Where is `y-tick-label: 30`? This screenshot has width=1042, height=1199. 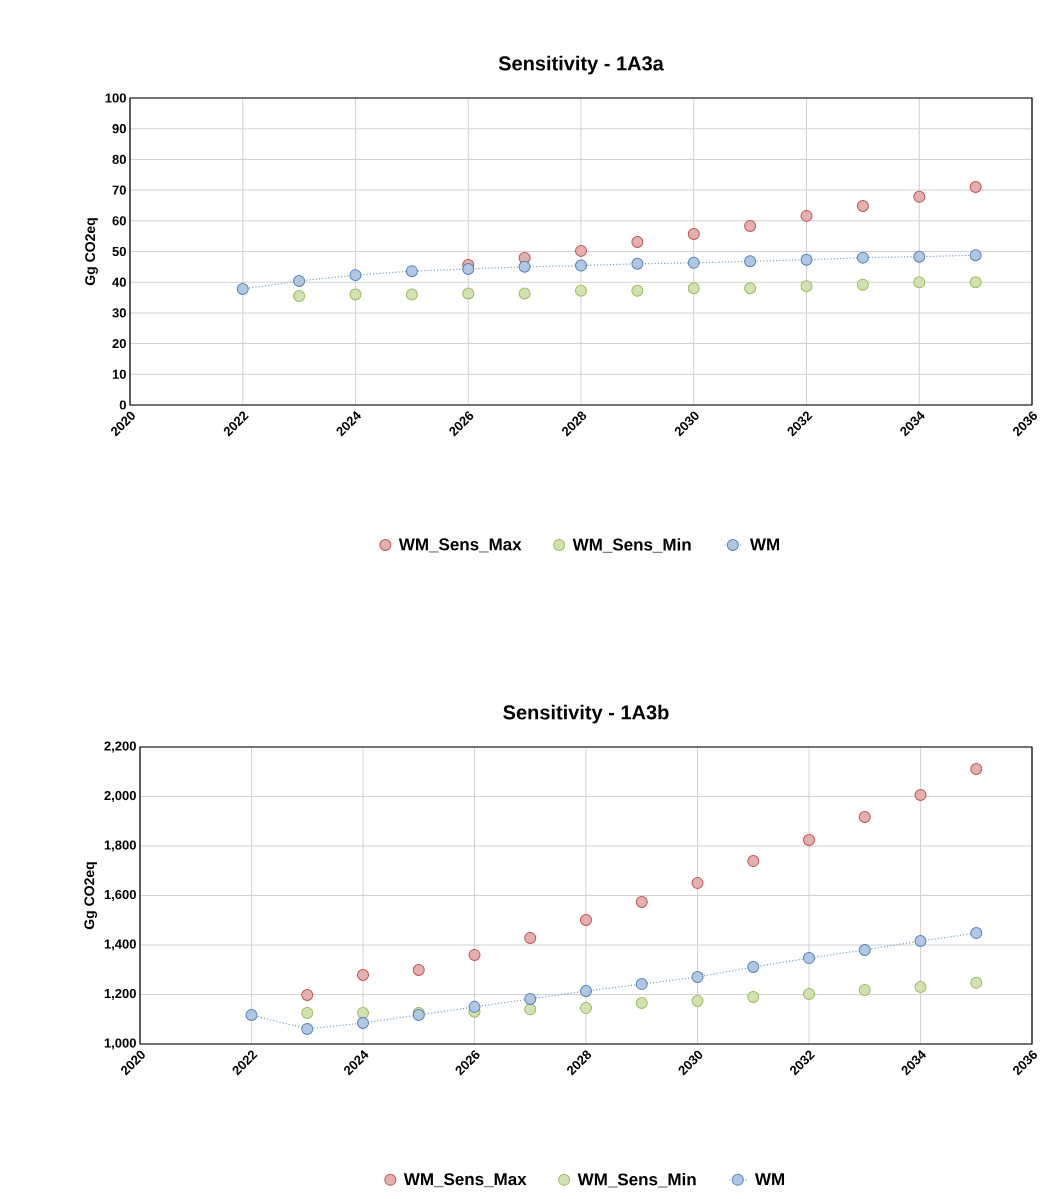 y-tick-label: 30 is located at coordinates (119, 313).